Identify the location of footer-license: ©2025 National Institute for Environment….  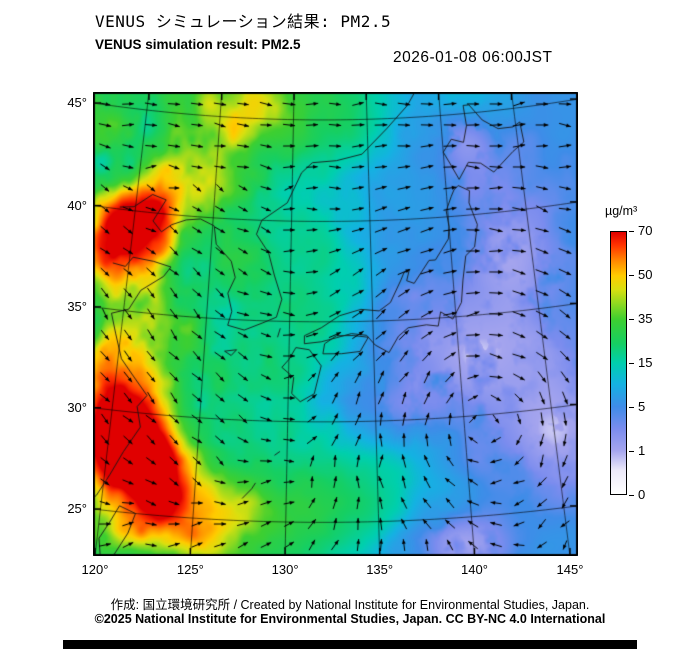
(350, 619).